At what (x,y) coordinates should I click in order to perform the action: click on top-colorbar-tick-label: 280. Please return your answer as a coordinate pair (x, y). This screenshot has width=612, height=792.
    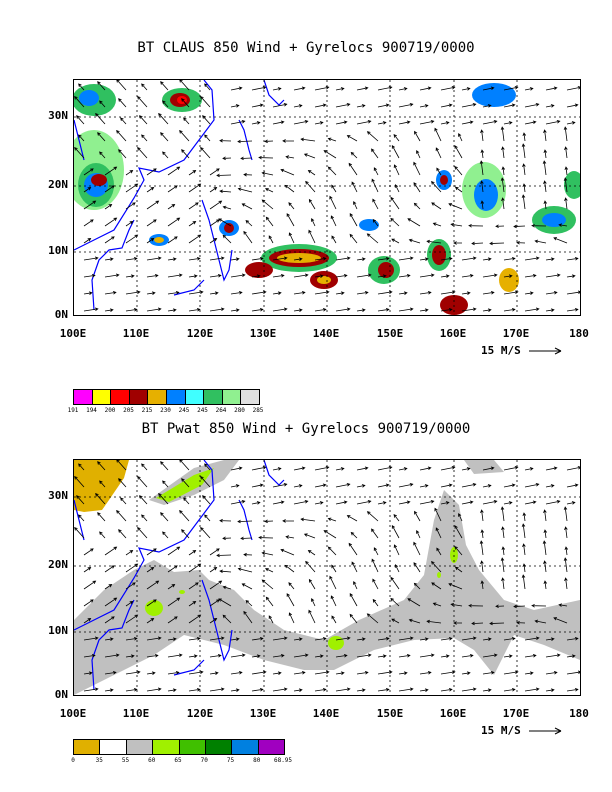
    Looking at the image, I should click on (239, 410).